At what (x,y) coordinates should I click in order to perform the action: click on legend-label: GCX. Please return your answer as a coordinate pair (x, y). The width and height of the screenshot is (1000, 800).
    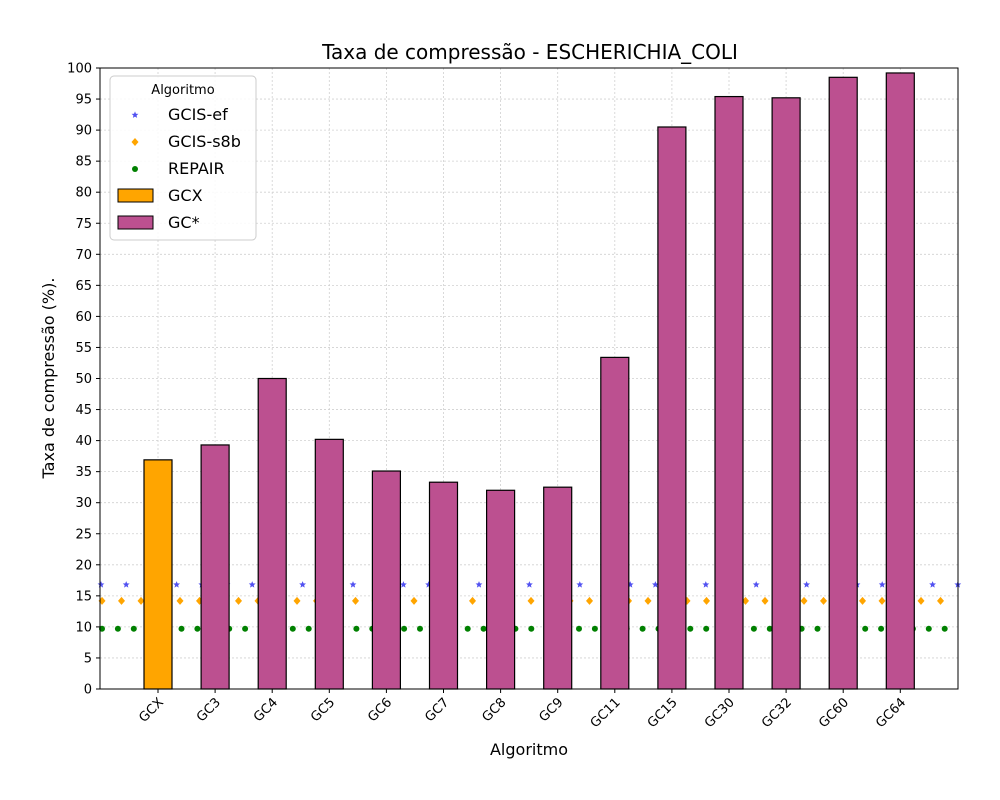
    Looking at the image, I should click on (185, 195).